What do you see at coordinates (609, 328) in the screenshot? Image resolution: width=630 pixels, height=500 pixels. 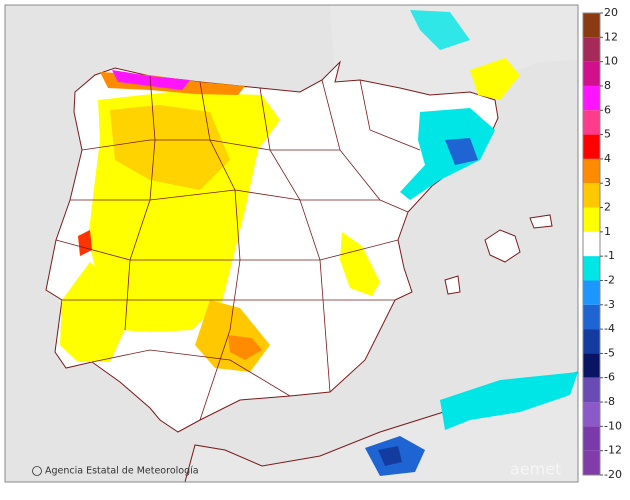 I see `colorbar-label: -4` at bounding box center [609, 328].